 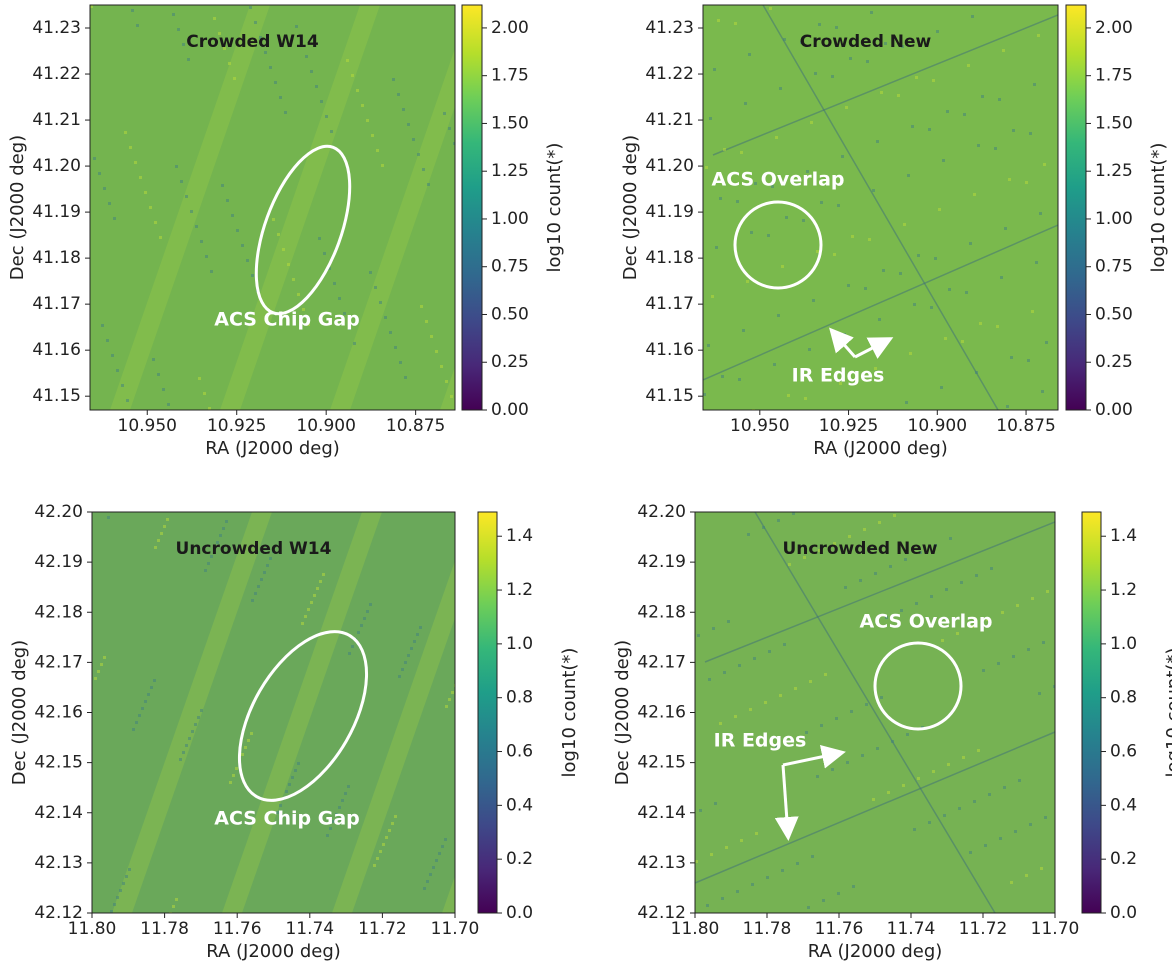 I want to click on colorbar-tick-label: 0.00, so click(x=510, y=410).